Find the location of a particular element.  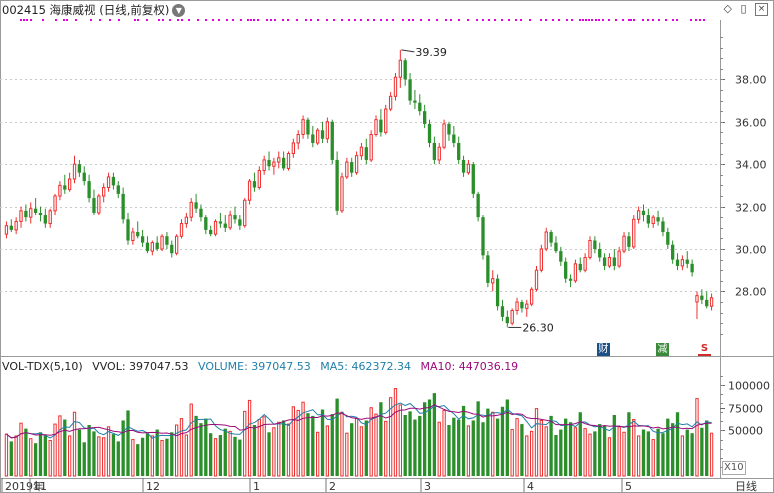

share-reduction-badge: 减 is located at coordinates (662, 349).